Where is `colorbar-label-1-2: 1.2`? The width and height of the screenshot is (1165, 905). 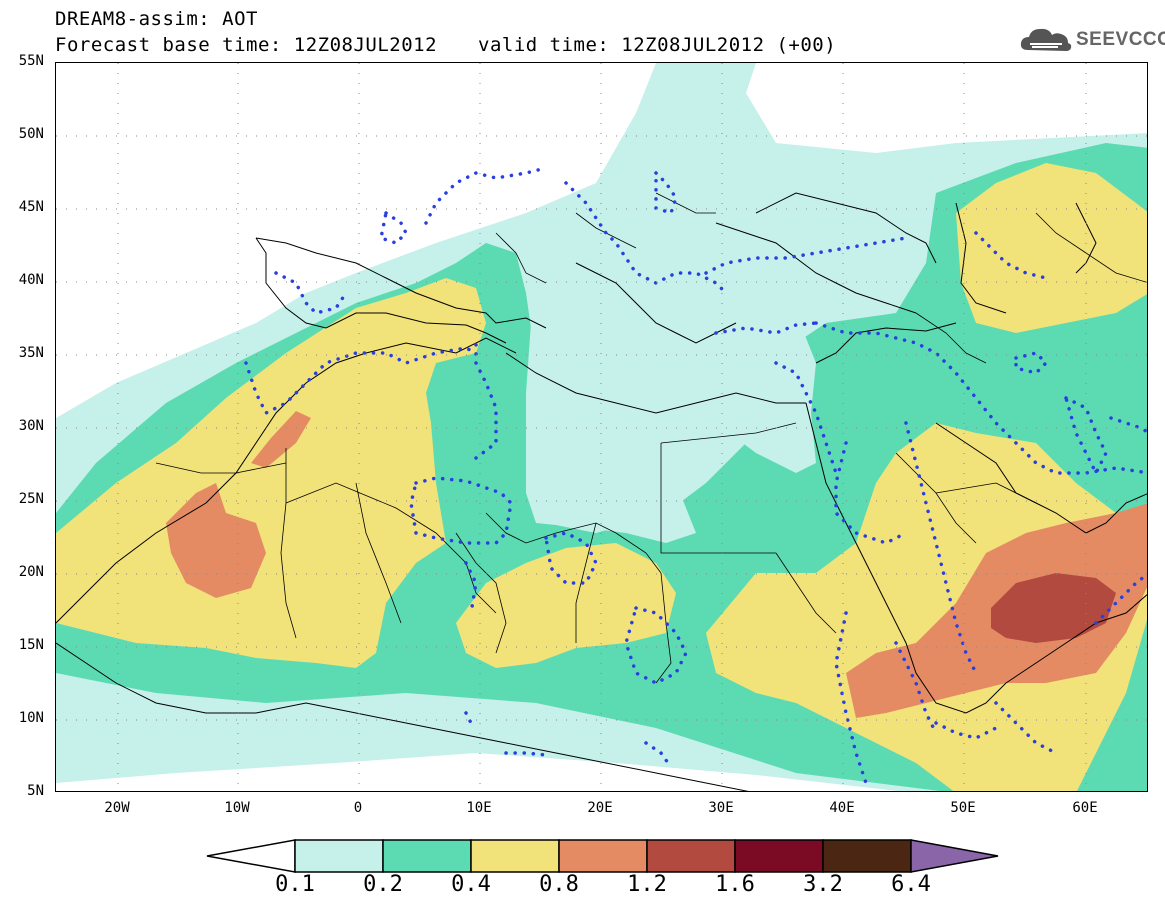
colorbar-label-1-2: 1.2 is located at coordinates (647, 884).